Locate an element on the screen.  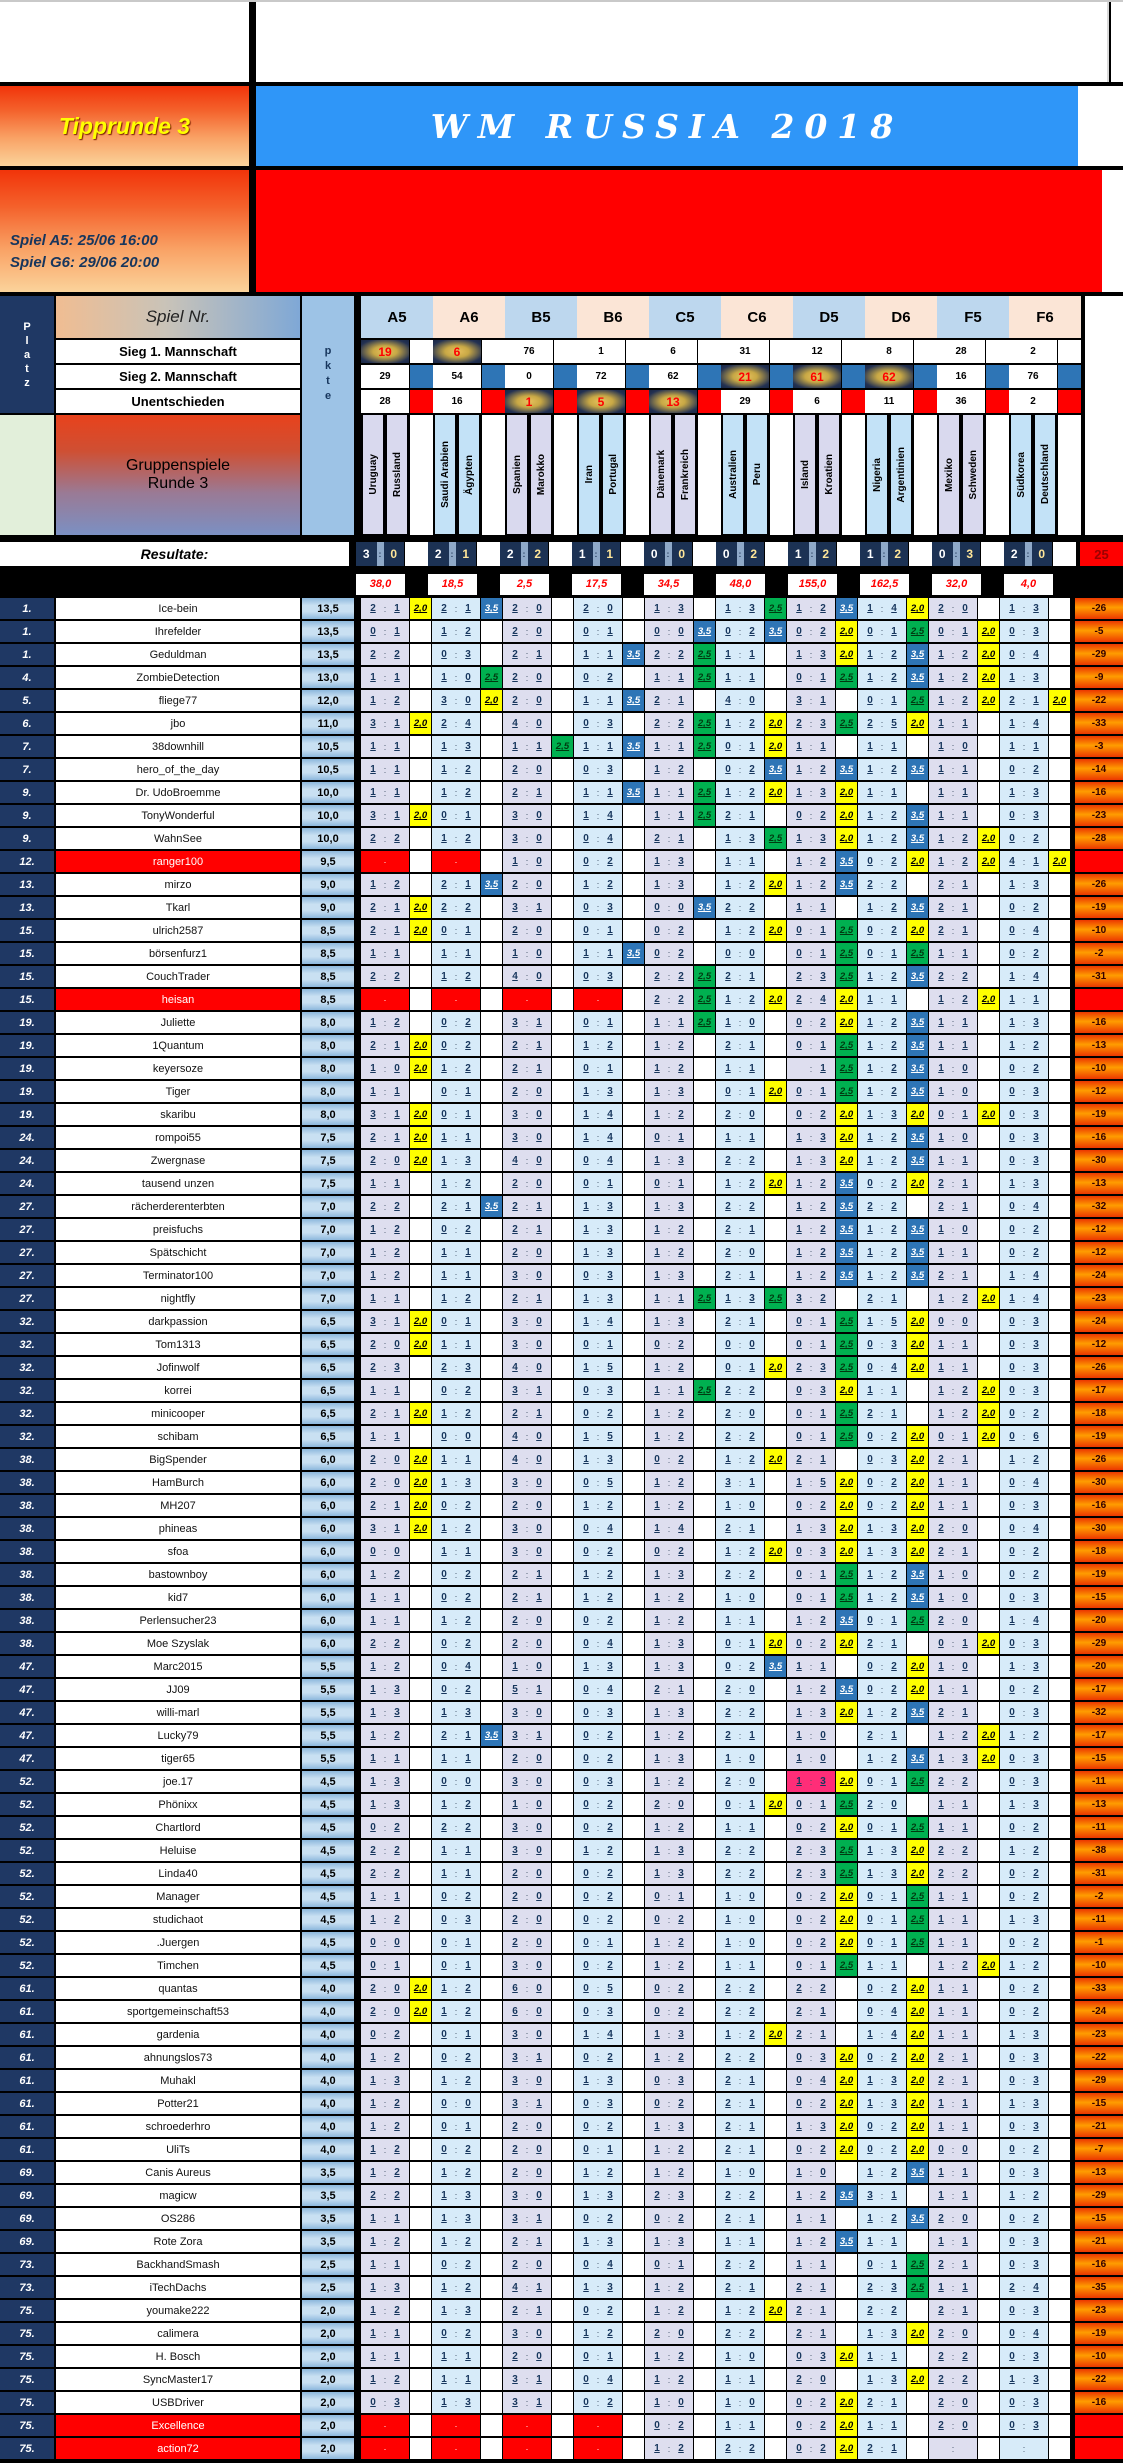
player-rank: 19. is located at coordinates (27, 1022).